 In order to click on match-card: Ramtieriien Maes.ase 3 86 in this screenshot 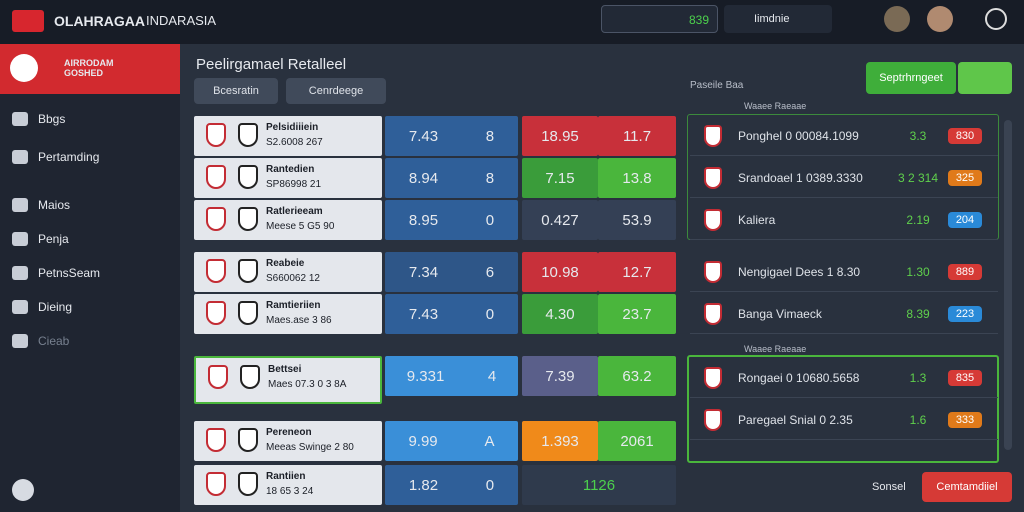, I will do `click(288, 314)`.